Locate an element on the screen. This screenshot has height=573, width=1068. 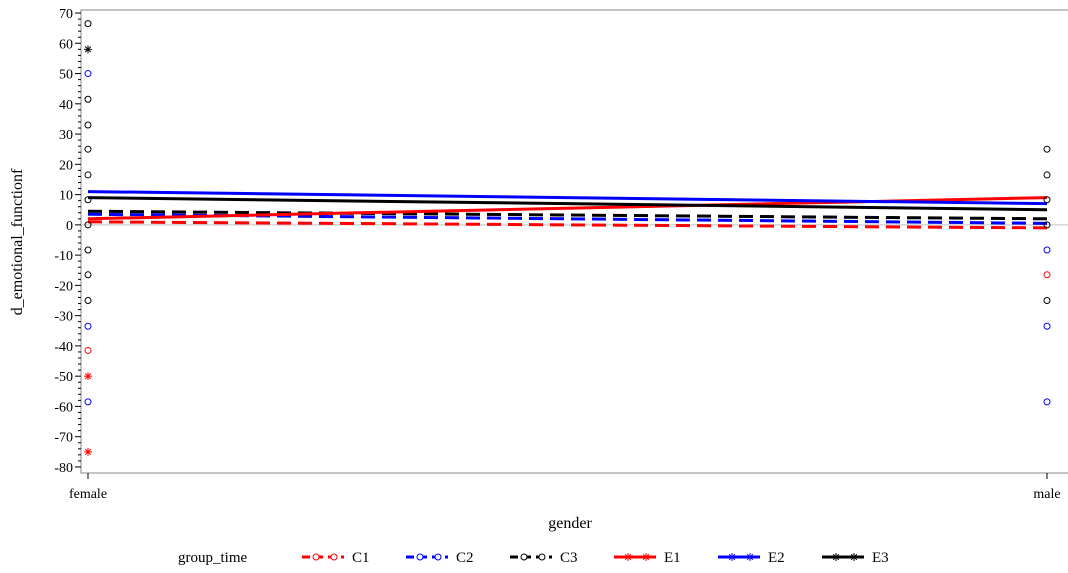
y-tick-label: -40 is located at coordinates (63, 347).